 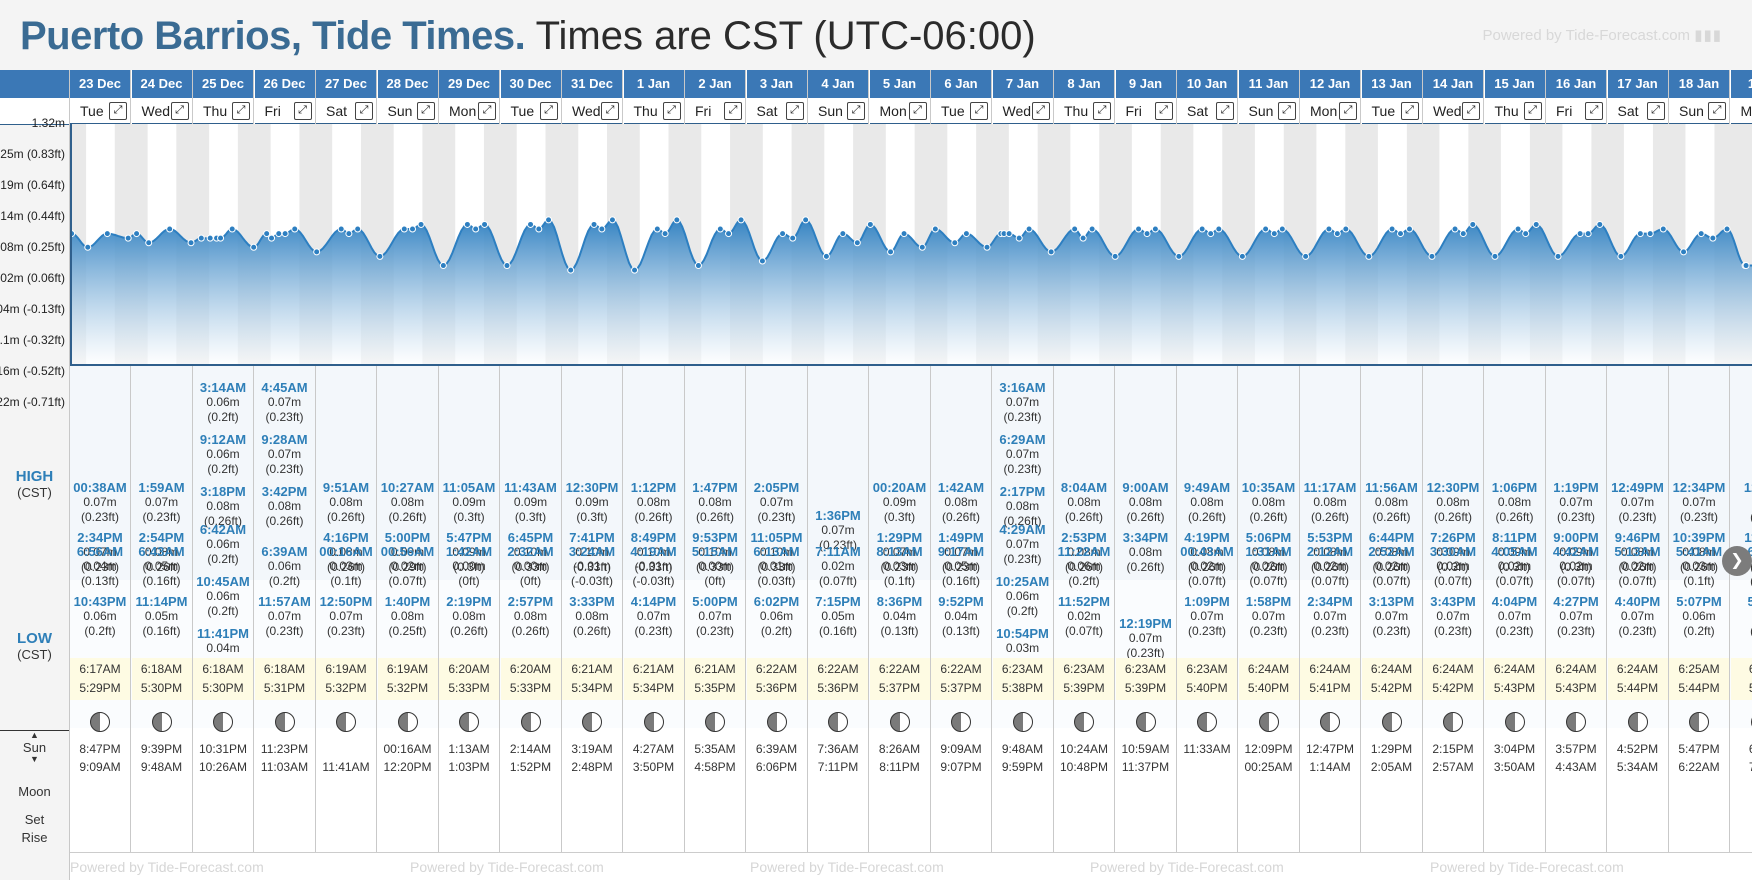 I want to click on powered-by-top: Powered by Tide-Forecast.com ▮▮▮, so click(x=1602, y=35).